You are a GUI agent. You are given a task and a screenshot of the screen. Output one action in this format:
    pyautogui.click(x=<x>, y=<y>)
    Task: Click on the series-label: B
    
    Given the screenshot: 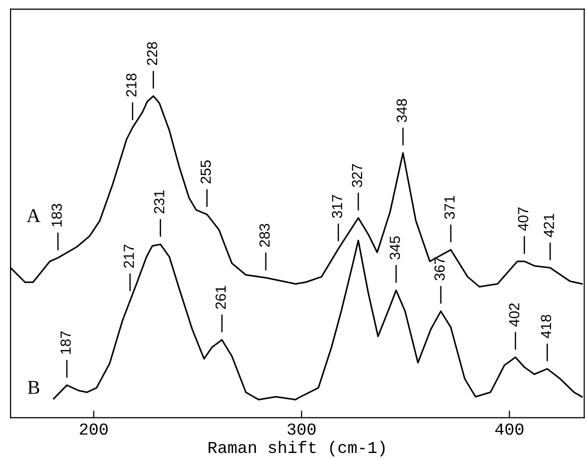 What is the action you would take?
    pyautogui.click(x=34, y=387)
    